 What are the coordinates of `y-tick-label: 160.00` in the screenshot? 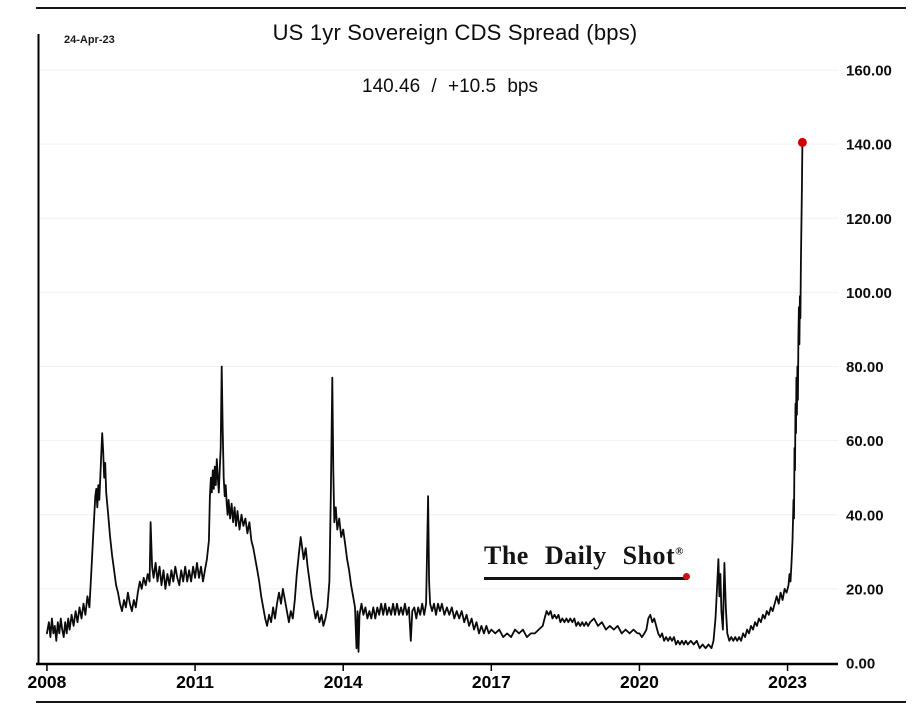 It's located at (869, 71).